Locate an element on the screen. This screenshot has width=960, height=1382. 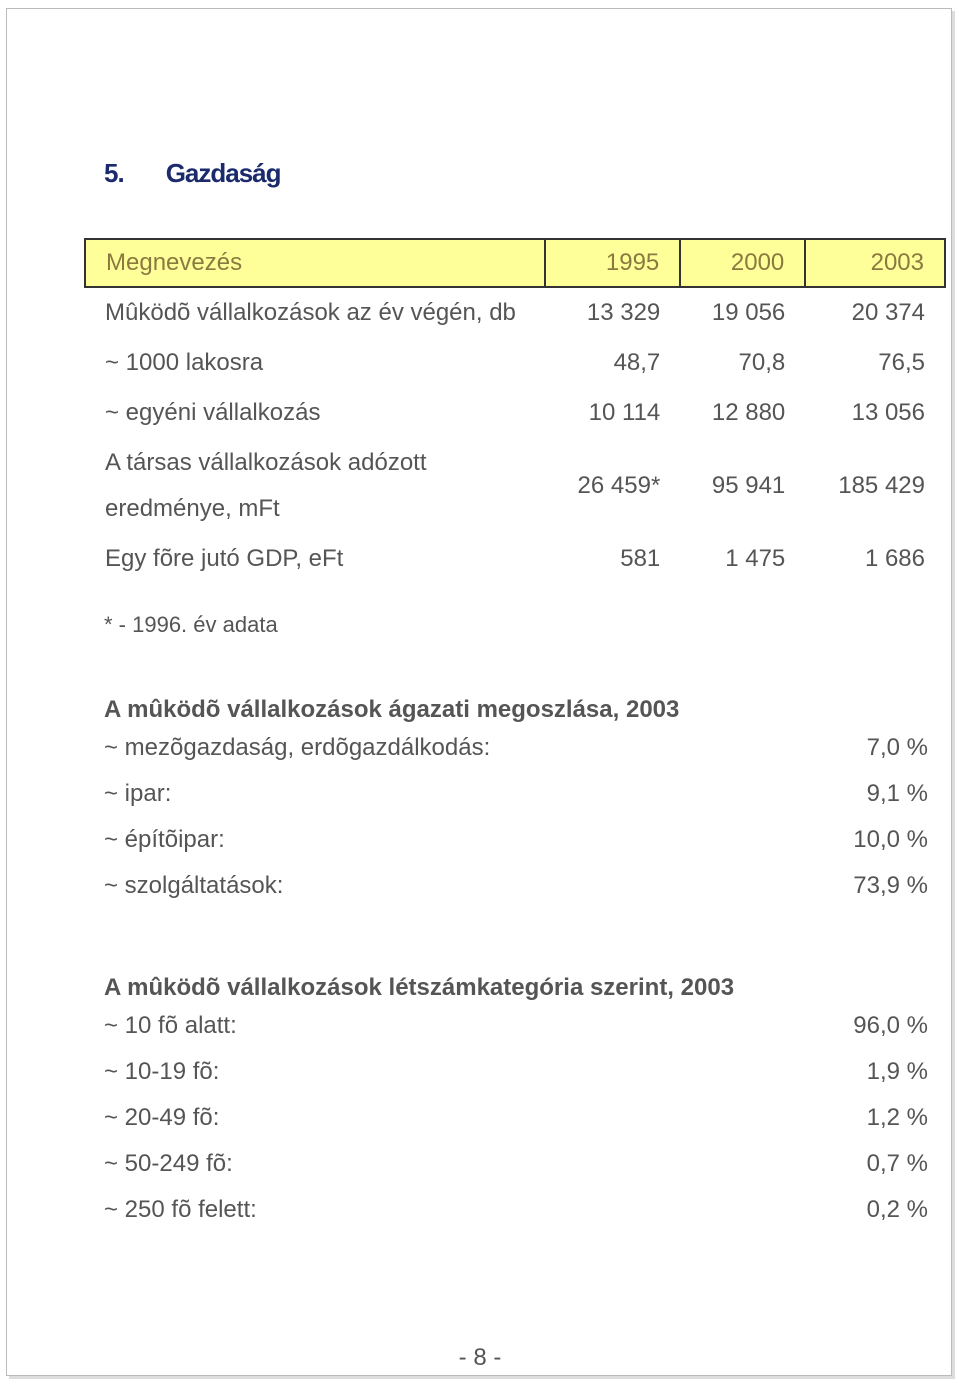
table-row: ~ egyéni vállalkozás 10 114 12 880 13 056 is located at coordinates (515, 413).